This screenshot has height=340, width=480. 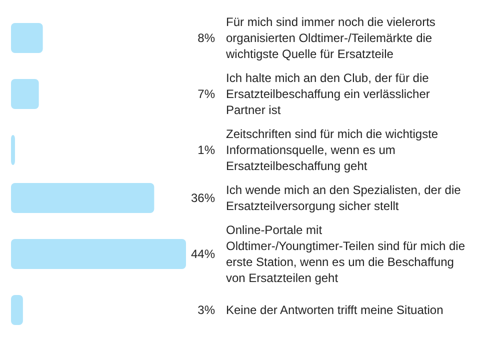 What do you see at coordinates (332, 150) in the screenshot?
I see `y-tick-label: Zeitschriften sind für mich die wichtigste Informationsquelle, wenn es um Ersatzteilbeschaffung geht` at bounding box center [332, 150].